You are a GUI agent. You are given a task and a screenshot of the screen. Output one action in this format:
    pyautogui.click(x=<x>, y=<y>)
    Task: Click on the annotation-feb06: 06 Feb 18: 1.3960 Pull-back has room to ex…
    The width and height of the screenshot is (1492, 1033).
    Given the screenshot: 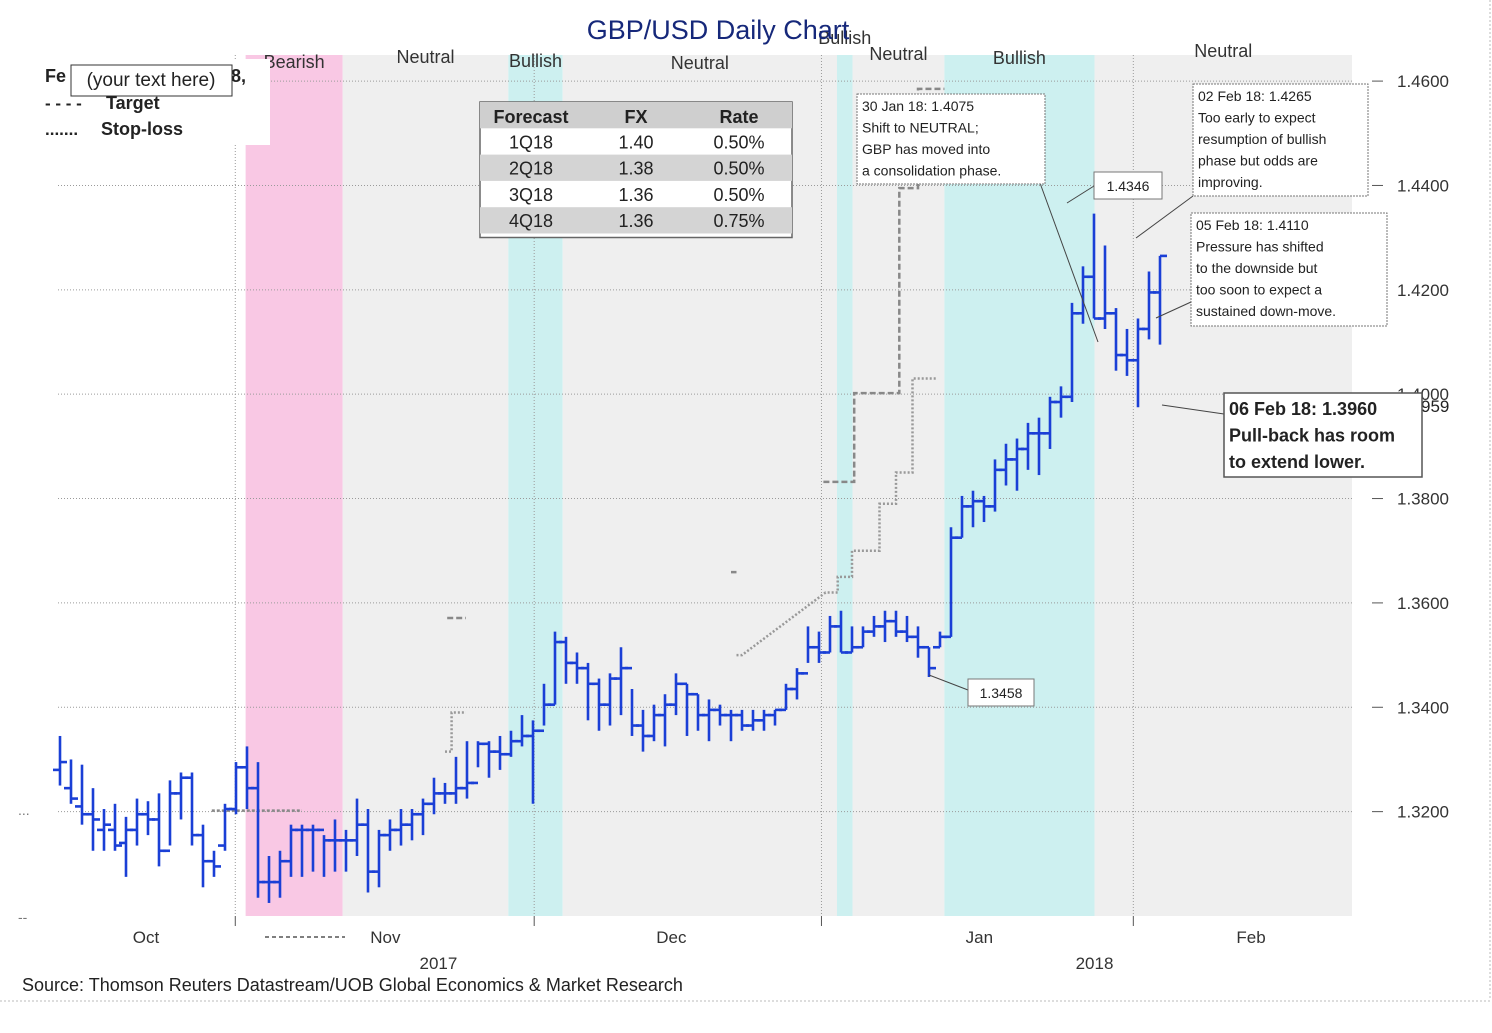 What is the action you would take?
    pyautogui.click(x=1292, y=435)
    